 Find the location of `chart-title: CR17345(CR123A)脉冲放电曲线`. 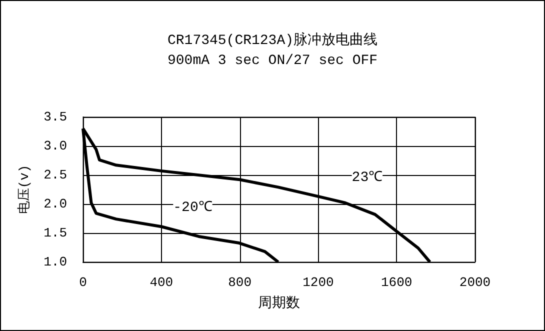

chart-title: CR17345(CR123A)脉冲放电曲线 is located at coordinates (272, 40).